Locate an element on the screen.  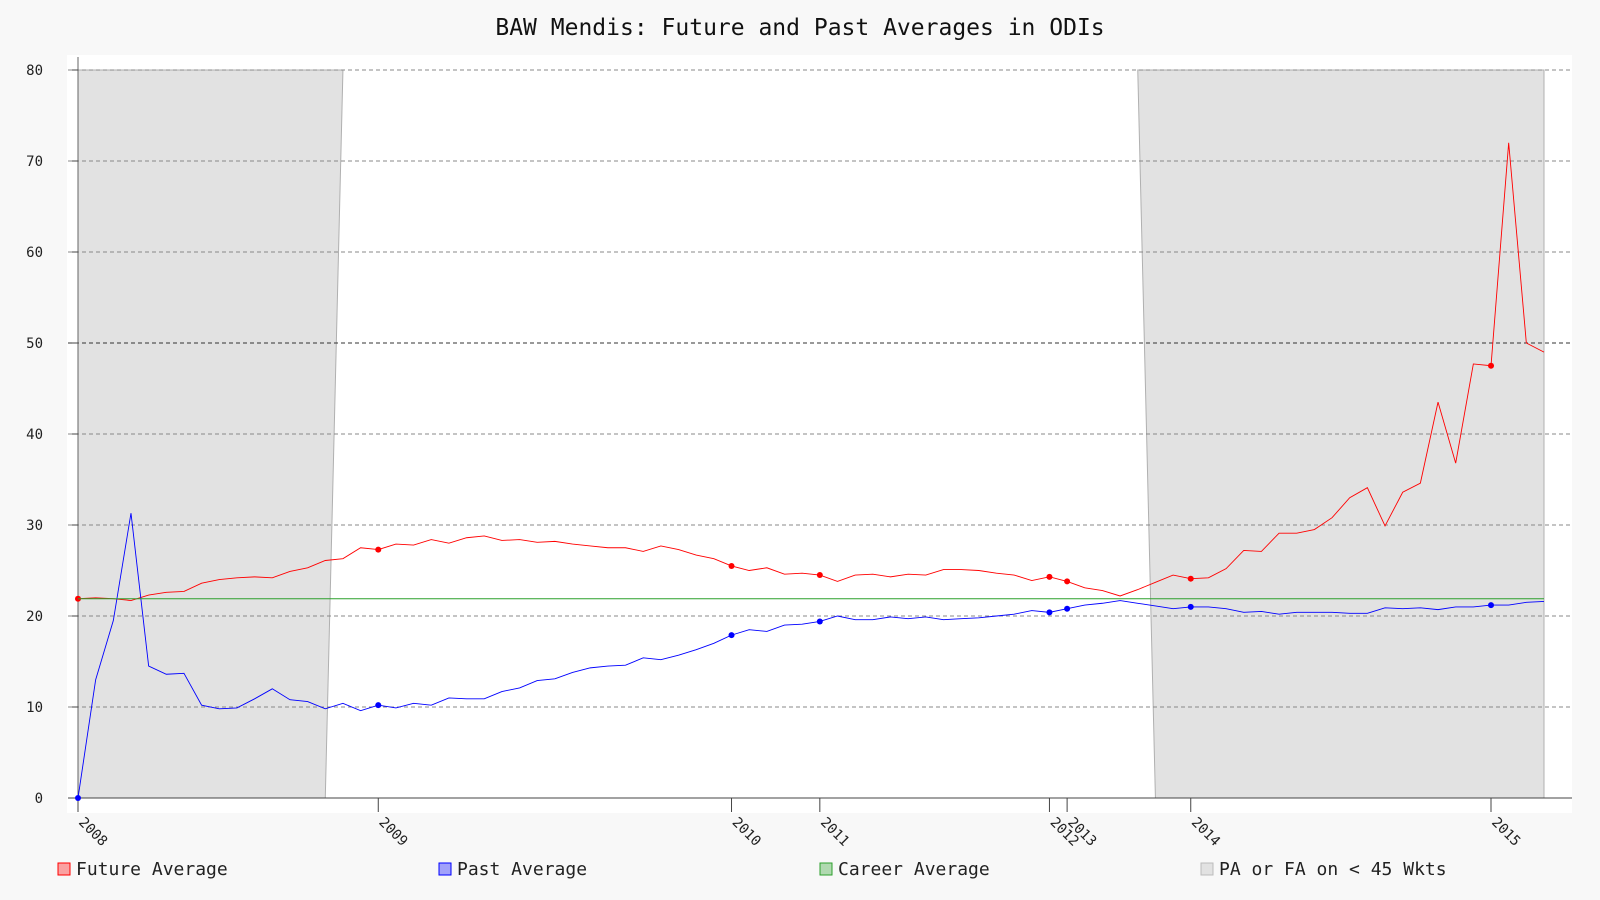
legend-label: Future Average is located at coordinates (152, 869).